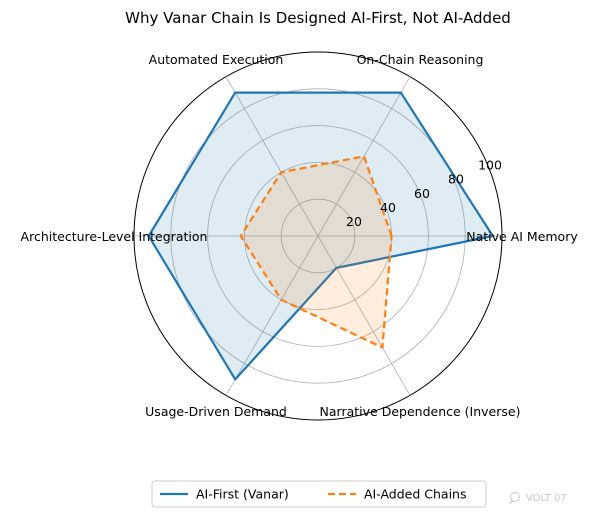 The image size is (594, 516). I want to click on legend-item-1: AI-Added Chains, so click(397, 494).